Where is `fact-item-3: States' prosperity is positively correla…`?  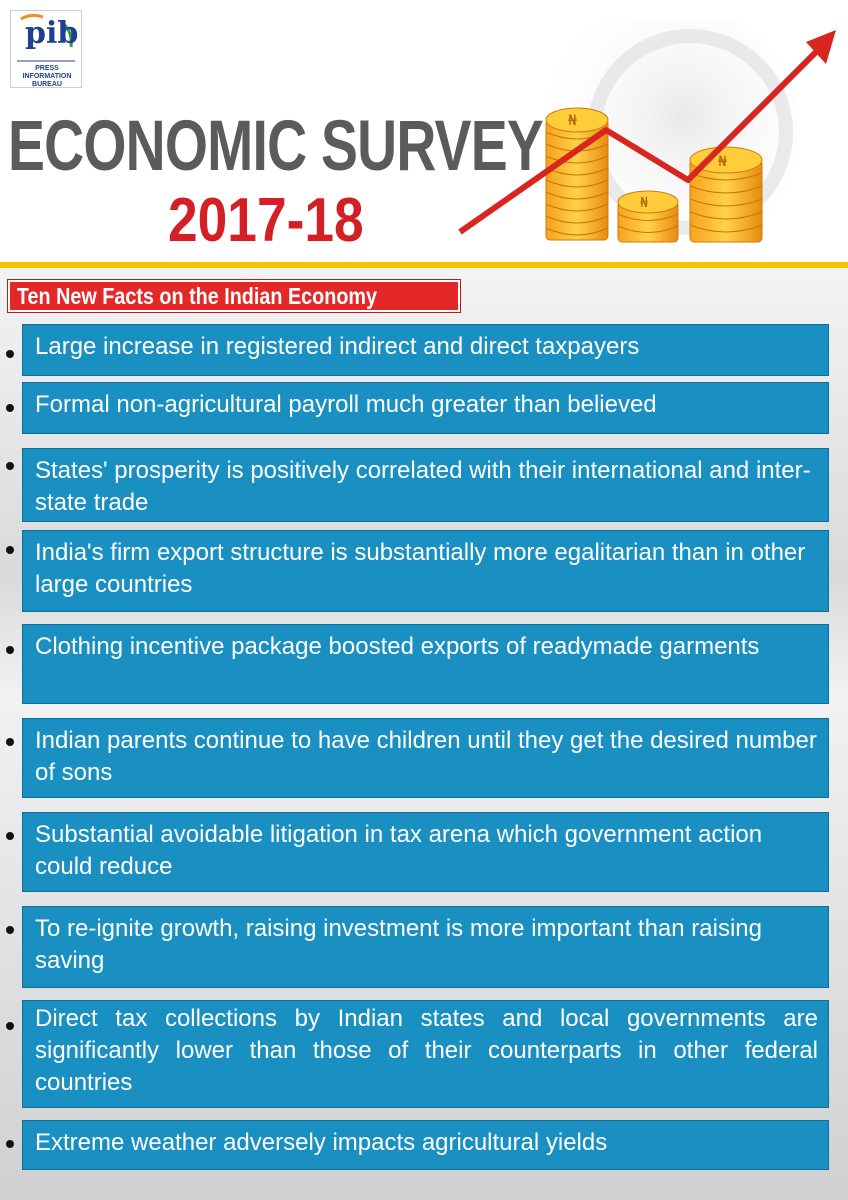 fact-item-3: States' prosperity is positively correla… is located at coordinates (425, 485).